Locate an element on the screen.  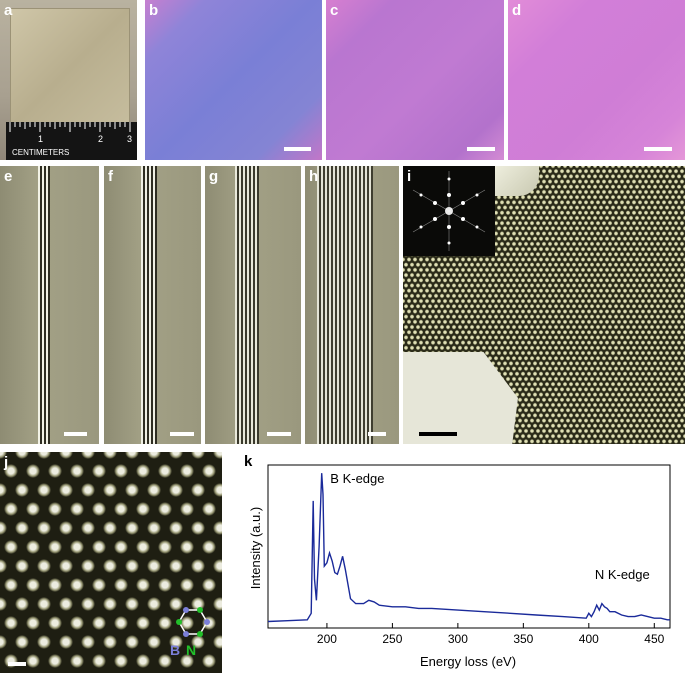
x-tick-label: 400 is located at coordinates (589, 639).